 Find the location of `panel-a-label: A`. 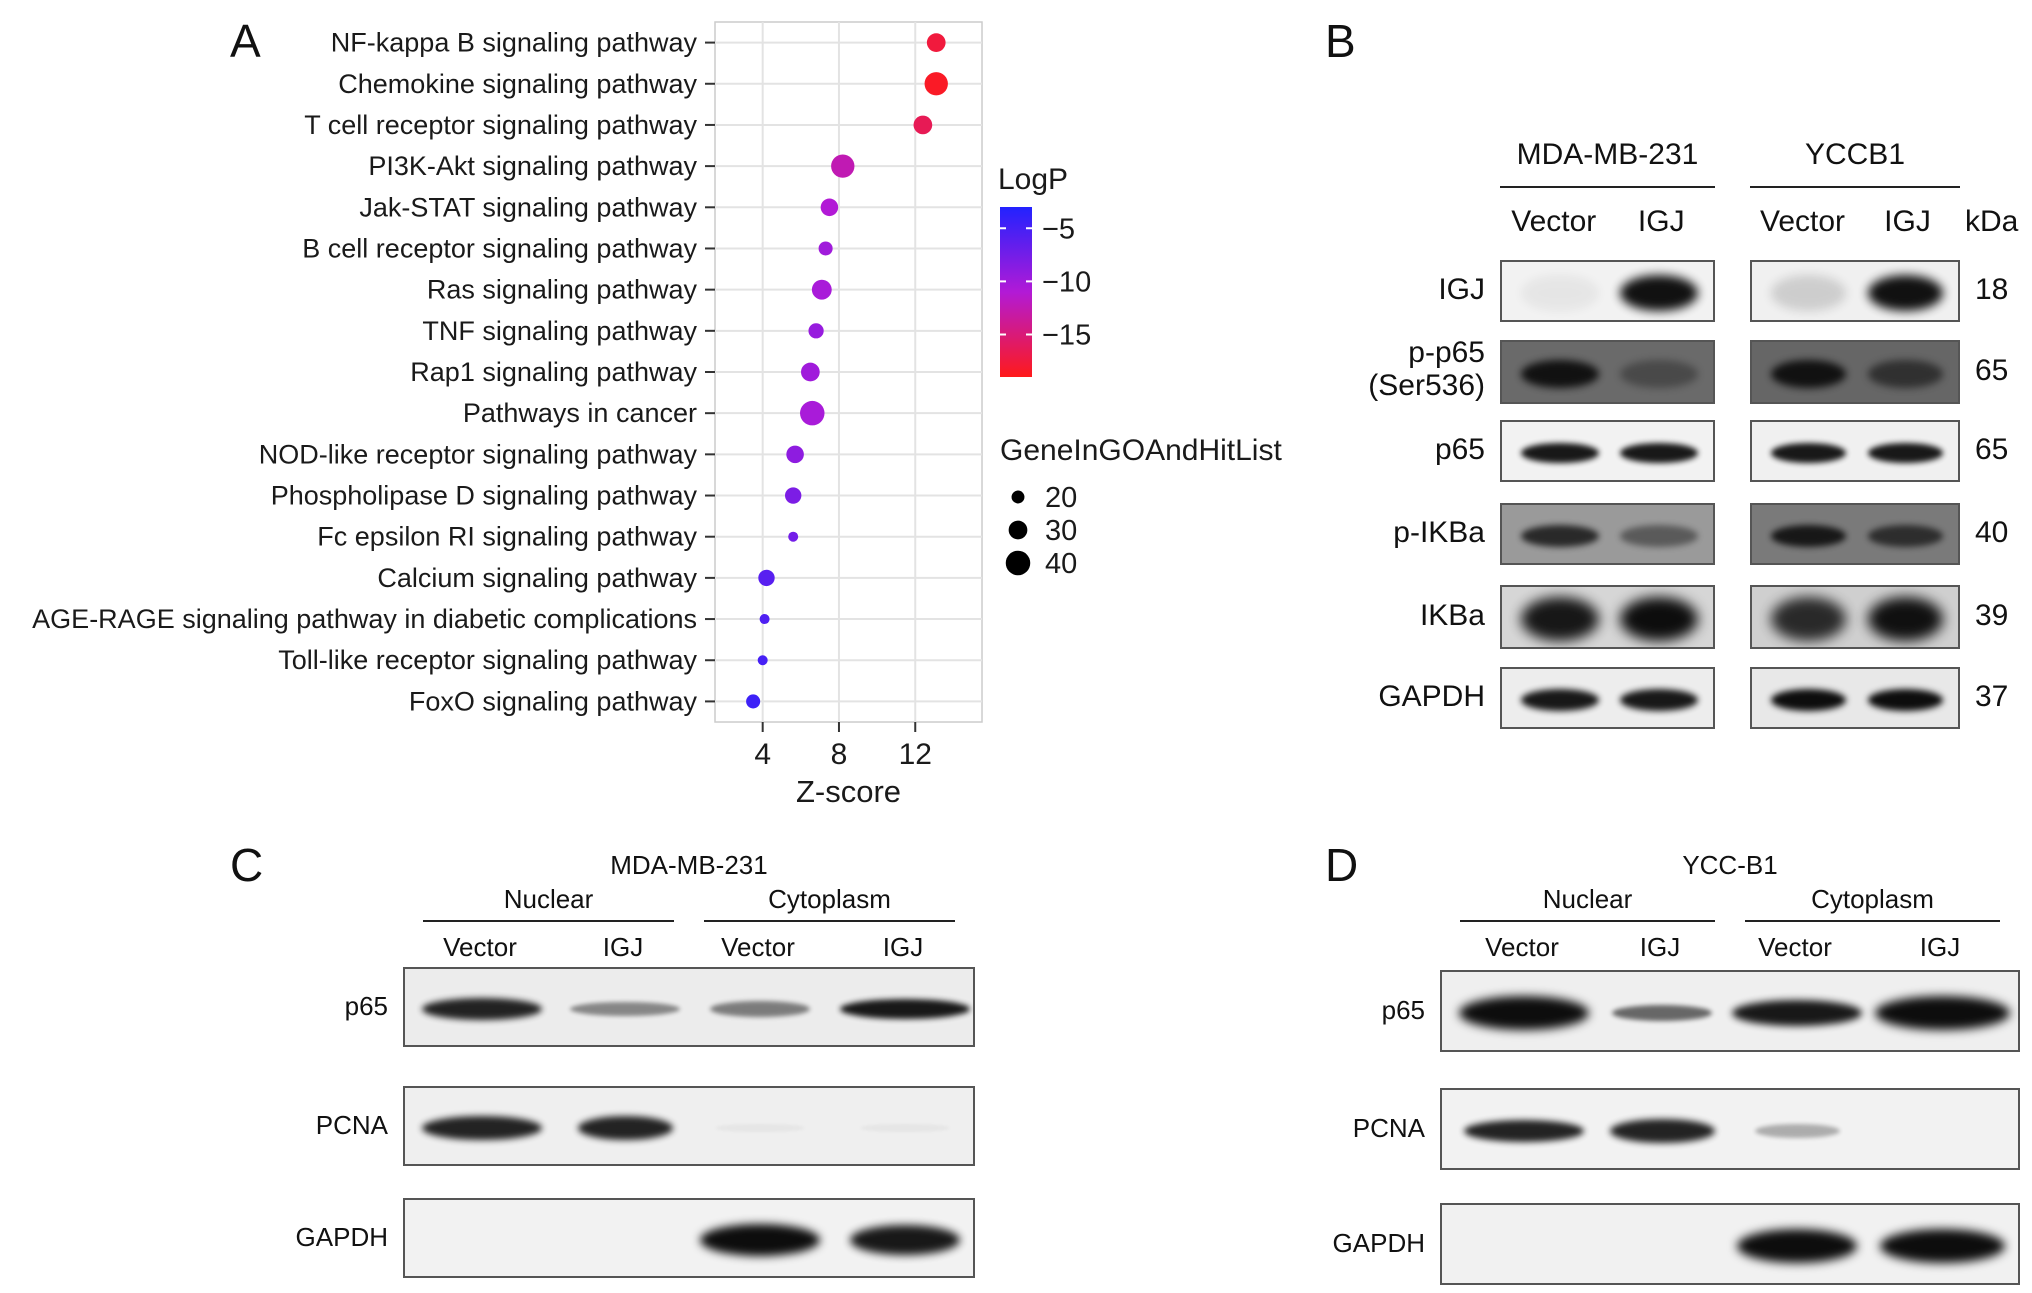

panel-a-label: A is located at coordinates (245, 41).